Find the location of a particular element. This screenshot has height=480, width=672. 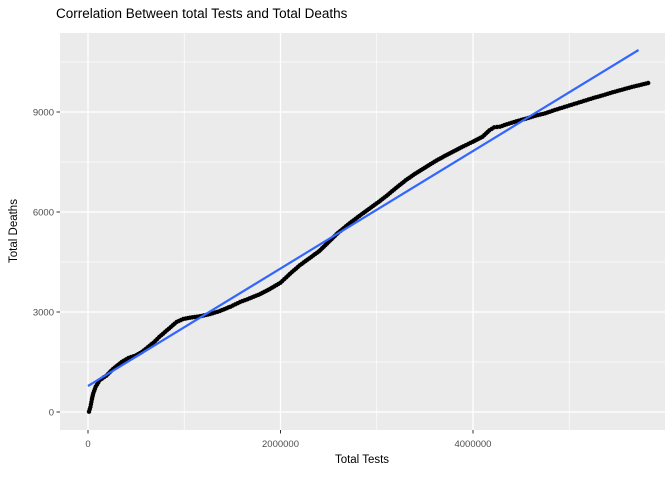

x-axis-title: Total Tests is located at coordinates (362, 460).